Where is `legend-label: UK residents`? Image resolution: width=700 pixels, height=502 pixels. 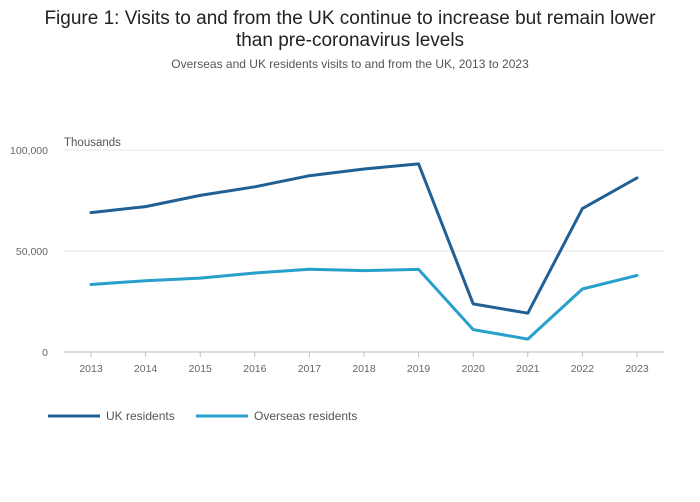 legend-label: UK residents is located at coordinates (140, 416).